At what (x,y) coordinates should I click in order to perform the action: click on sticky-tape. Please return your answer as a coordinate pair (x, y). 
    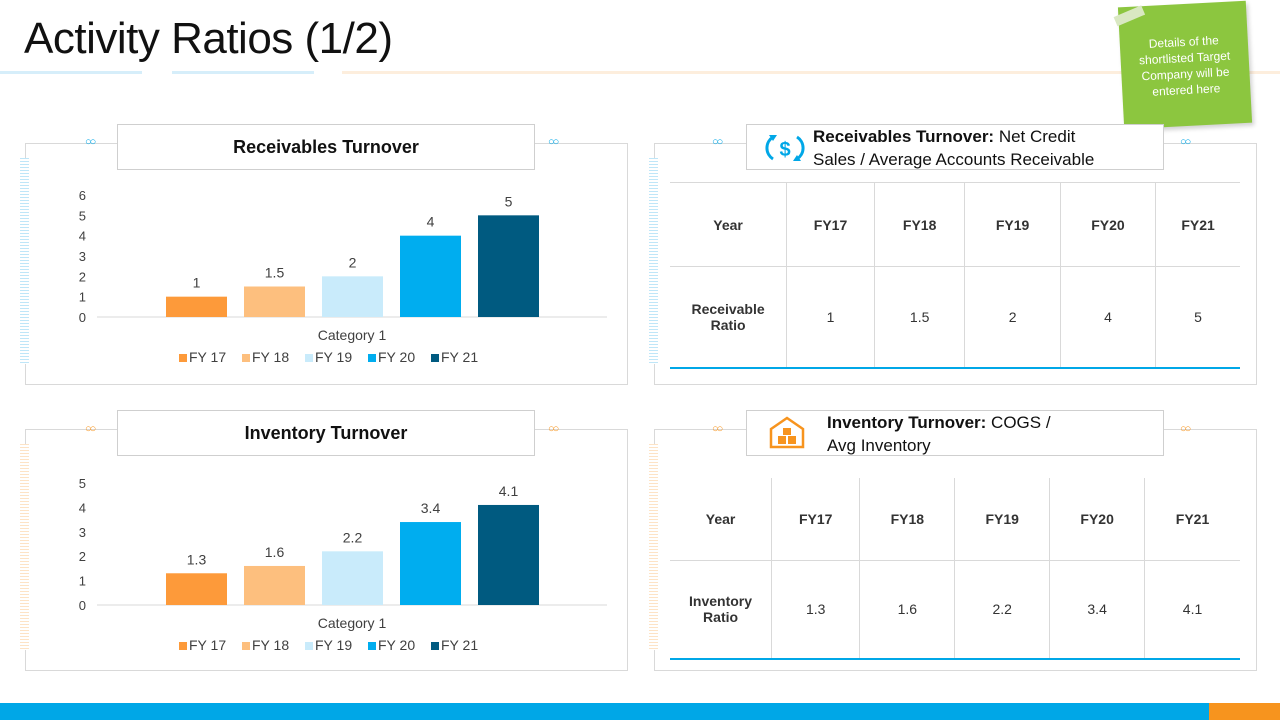
    Looking at the image, I should click on (1129, 16).